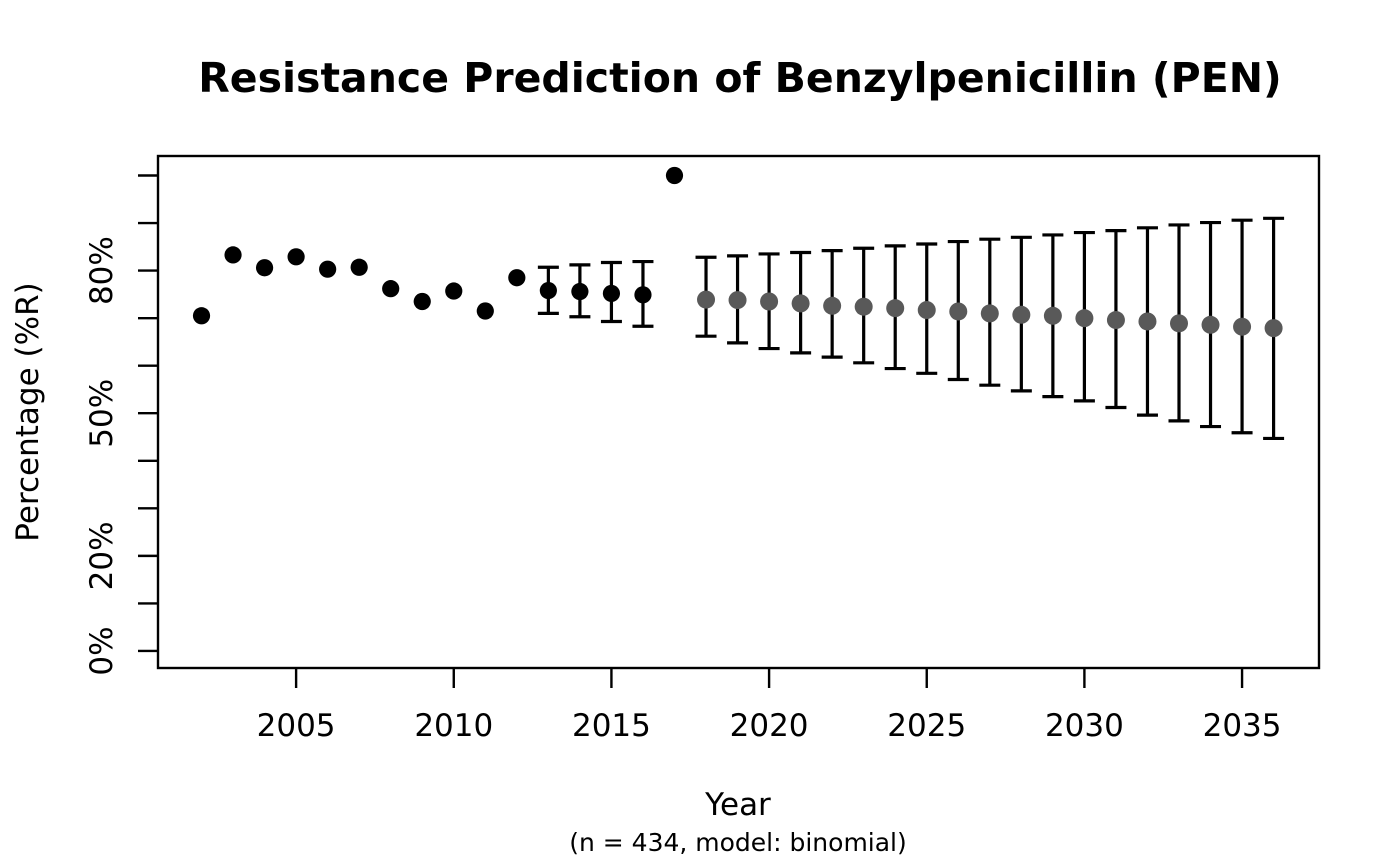 The image size is (1400, 866). I want to click on x-tick-label: 2015, so click(611, 726).